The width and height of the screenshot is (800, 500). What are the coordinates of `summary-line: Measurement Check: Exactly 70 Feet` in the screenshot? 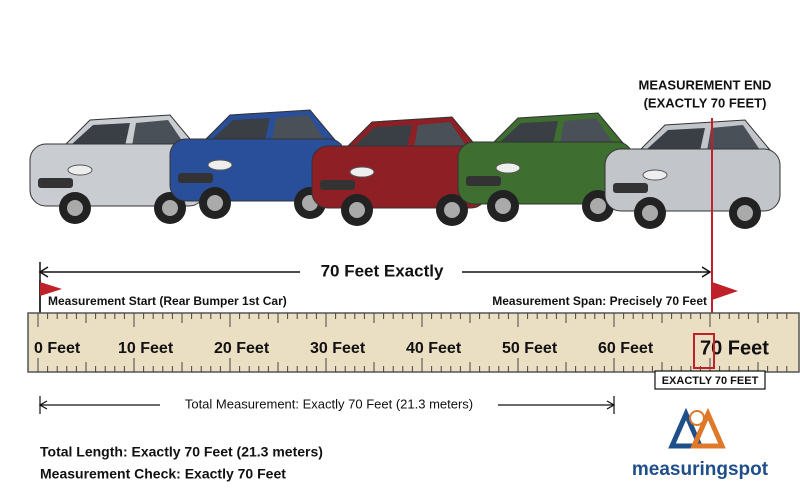 It's located at (163, 474).